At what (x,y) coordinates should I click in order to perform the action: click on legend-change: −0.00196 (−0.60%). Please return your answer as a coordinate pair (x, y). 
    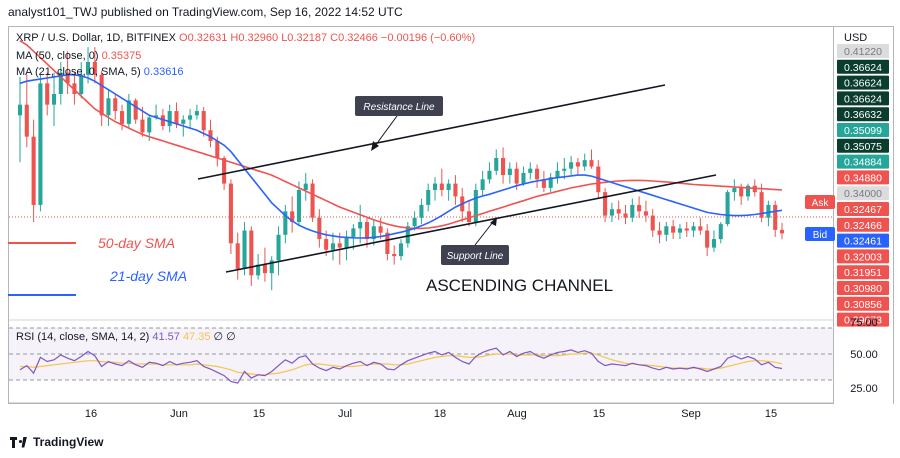
    Looking at the image, I should click on (428, 38).